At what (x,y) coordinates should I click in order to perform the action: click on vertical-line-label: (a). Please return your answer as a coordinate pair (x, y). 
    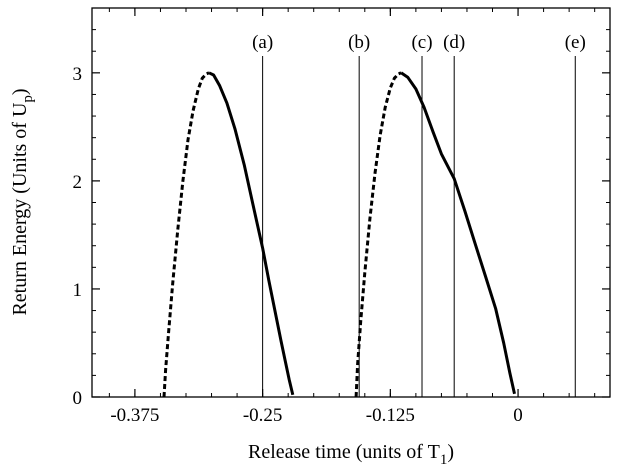
    Looking at the image, I should click on (262, 42).